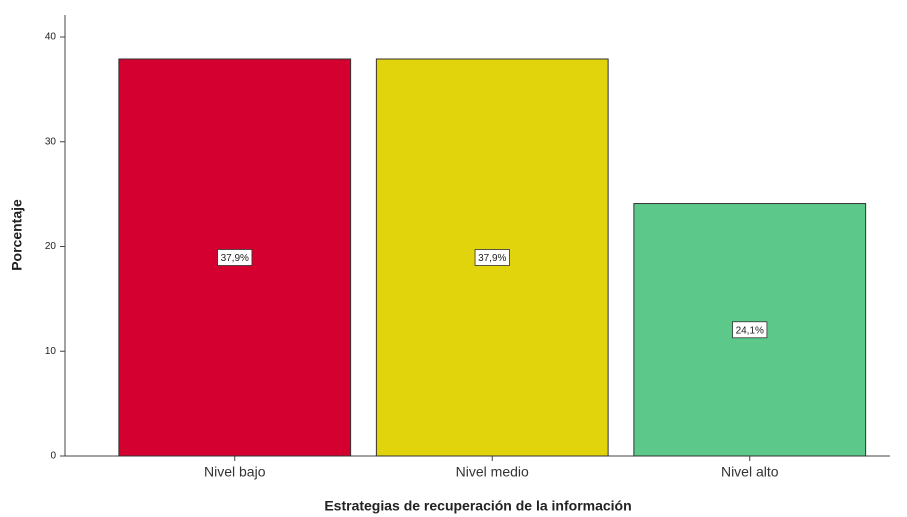 The image size is (907, 517). What do you see at coordinates (17, 235) in the screenshot?
I see `y-axis-title: Porcentaje` at bounding box center [17, 235].